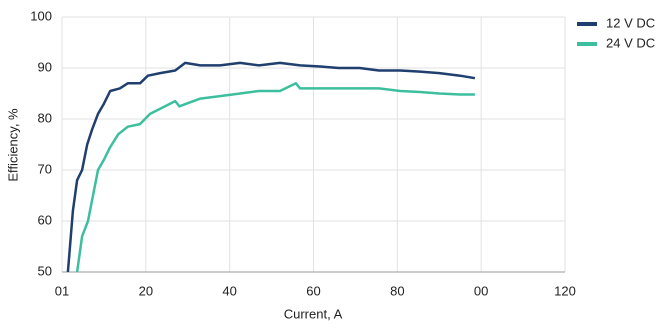 Image resolution: width=665 pixels, height=332 pixels. I want to click on y-tick-label: 60, so click(45, 219).